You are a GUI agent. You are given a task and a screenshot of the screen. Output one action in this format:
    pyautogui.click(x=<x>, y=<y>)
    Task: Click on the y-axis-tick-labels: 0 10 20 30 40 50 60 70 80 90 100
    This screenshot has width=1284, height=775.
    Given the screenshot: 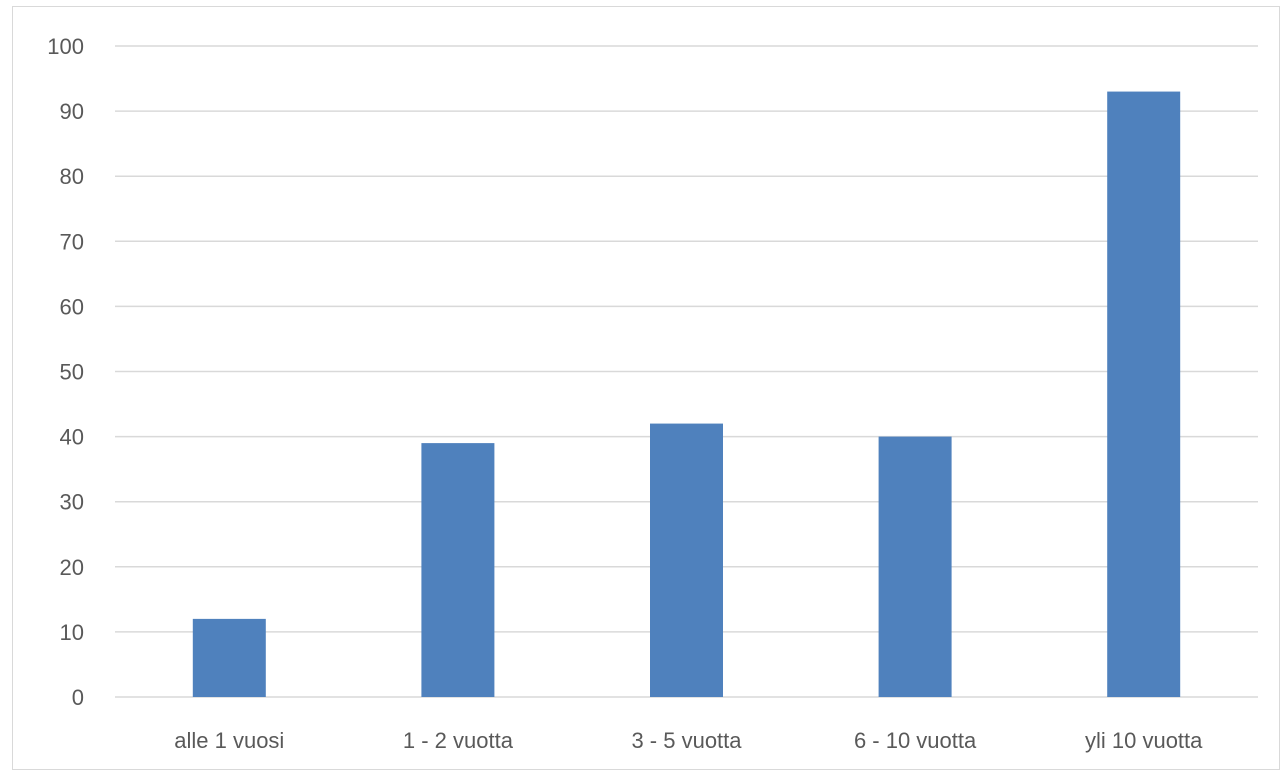 What is the action you would take?
    pyautogui.click(x=65, y=372)
    